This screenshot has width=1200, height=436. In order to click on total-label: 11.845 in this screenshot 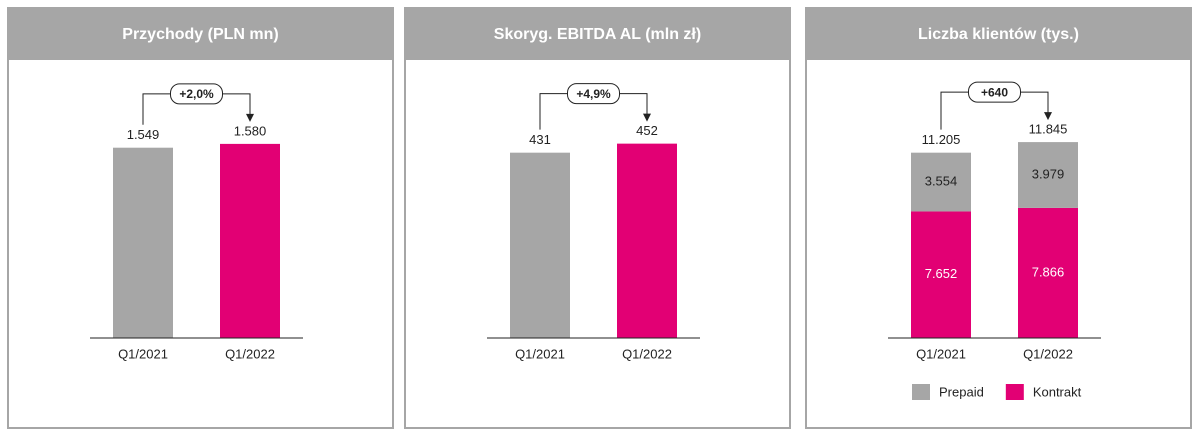, I will do `click(1048, 129)`.